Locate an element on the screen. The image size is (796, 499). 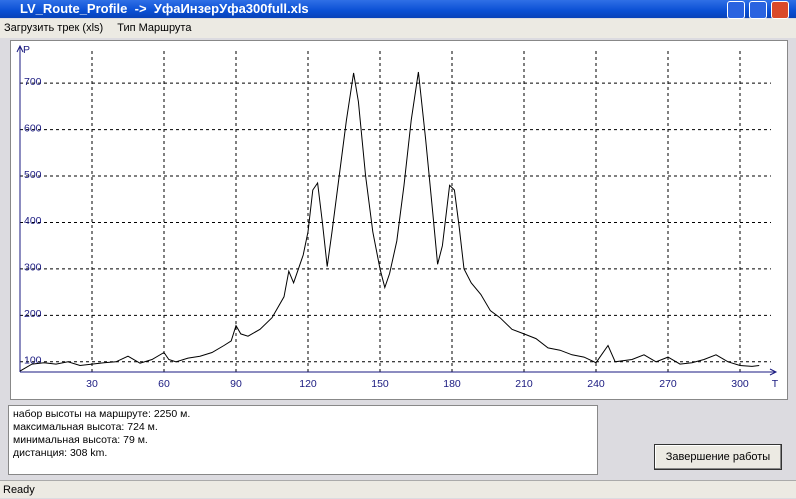
x-tick-label: 180 is located at coordinates (452, 384).